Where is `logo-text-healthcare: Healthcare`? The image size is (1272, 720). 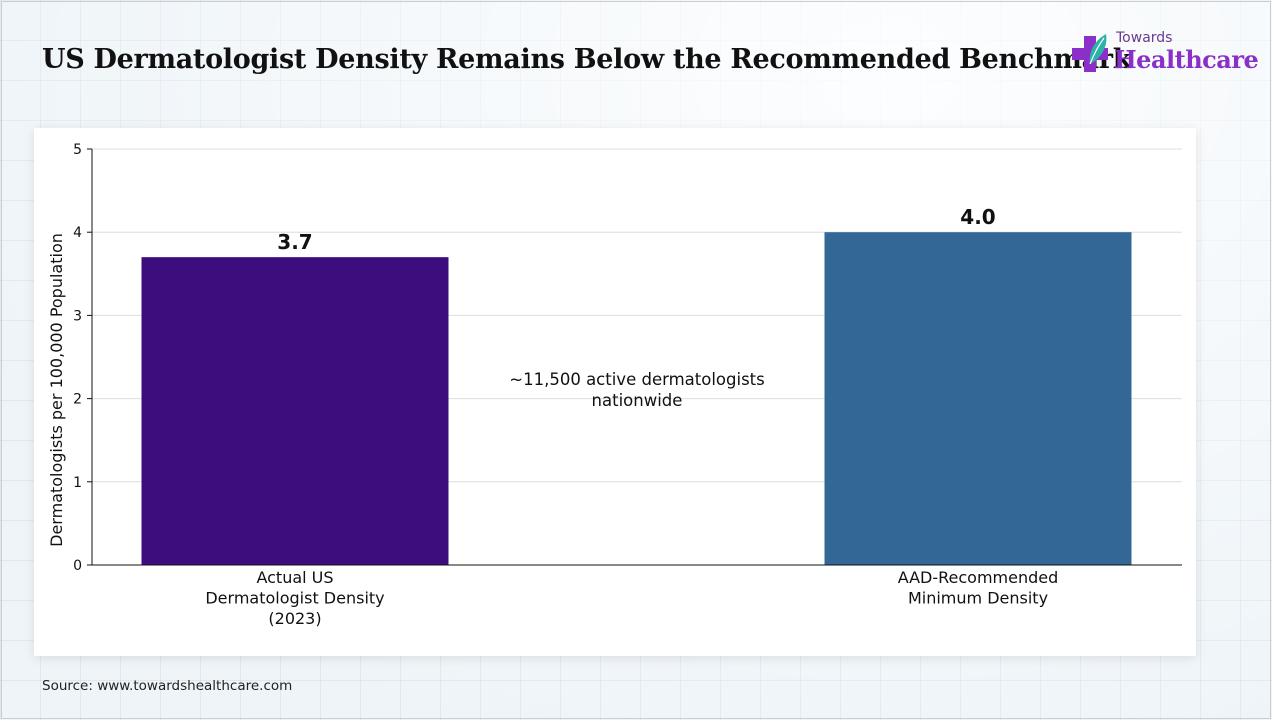
logo-text-healthcare: Healthcare is located at coordinates (1186, 59).